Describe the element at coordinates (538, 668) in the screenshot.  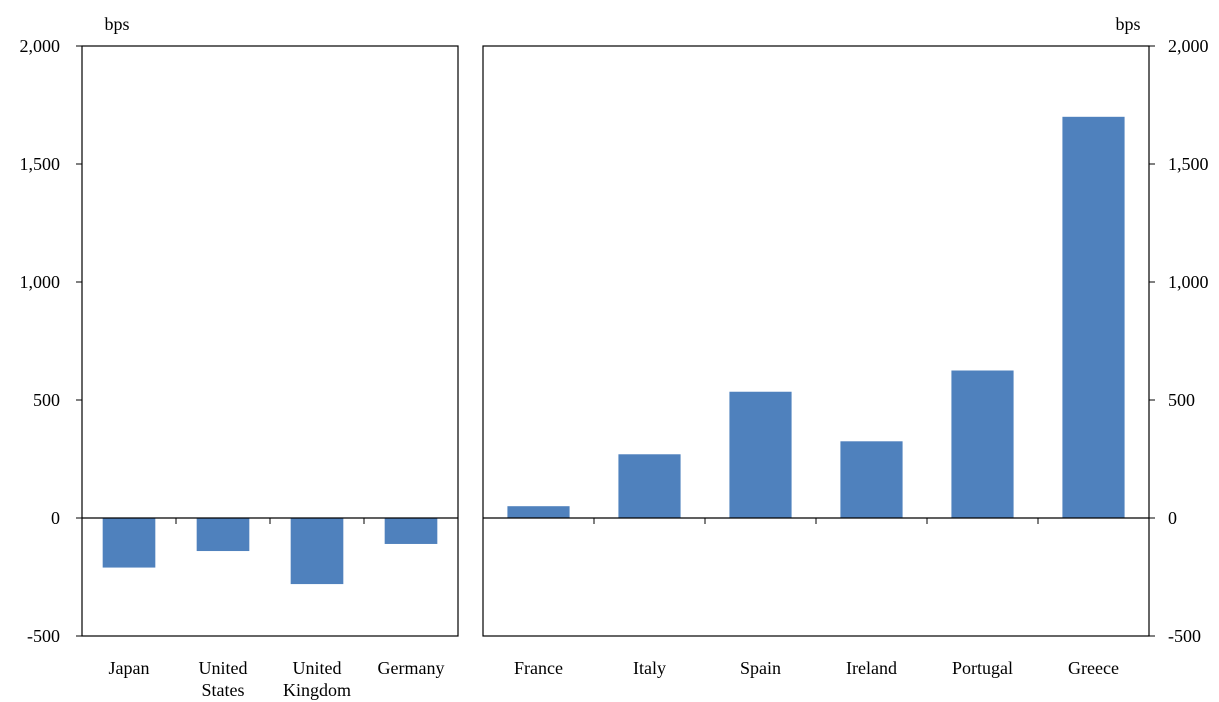
I see `category-label: France` at that location.